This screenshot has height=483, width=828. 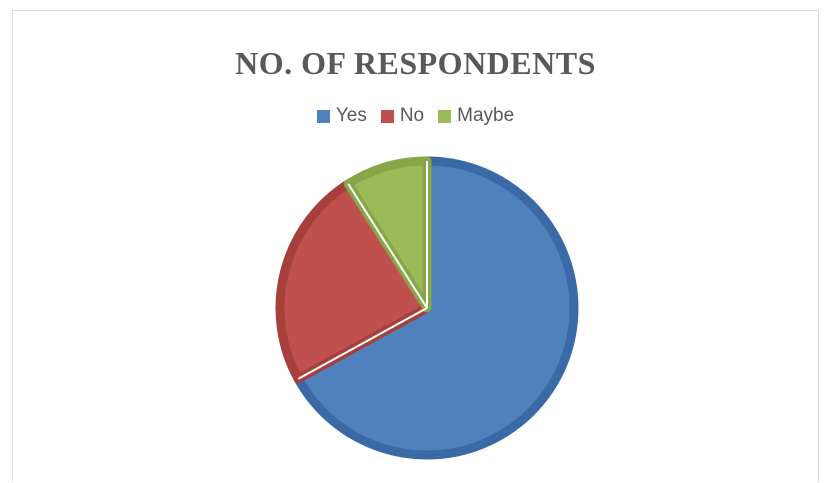 I want to click on chart-title: NO. OF RESPONDENTS, so click(x=415, y=63).